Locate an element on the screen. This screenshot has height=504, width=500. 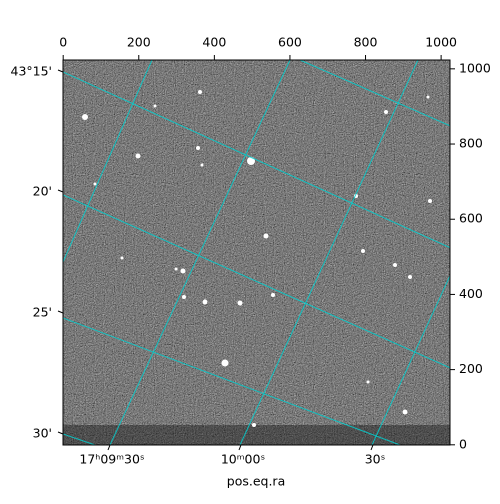
dec-tick-label: 43°15' is located at coordinates (32, 71).